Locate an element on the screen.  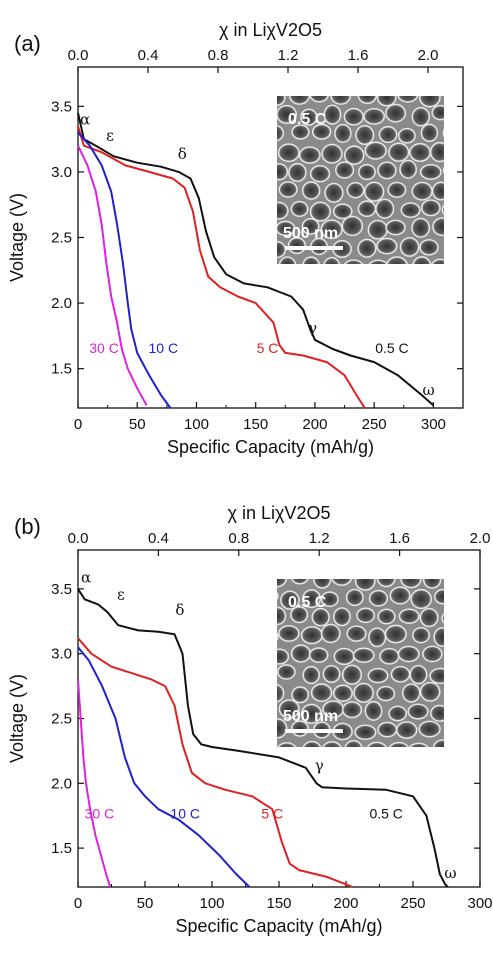
y-tick-label: 2.0 is located at coordinates (61, 303).